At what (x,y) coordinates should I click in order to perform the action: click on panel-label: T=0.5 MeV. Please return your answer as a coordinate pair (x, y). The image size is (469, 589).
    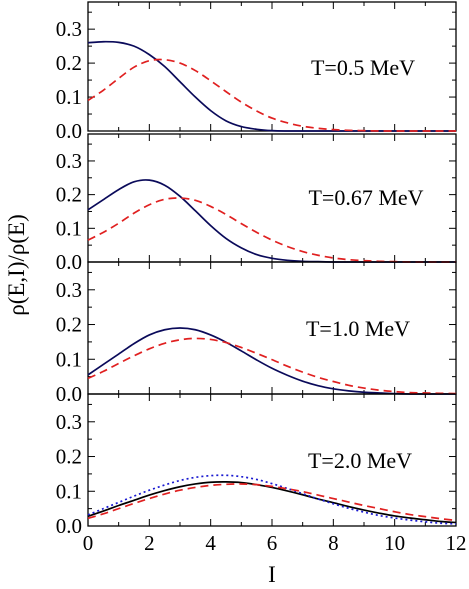
    Looking at the image, I should click on (363, 67).